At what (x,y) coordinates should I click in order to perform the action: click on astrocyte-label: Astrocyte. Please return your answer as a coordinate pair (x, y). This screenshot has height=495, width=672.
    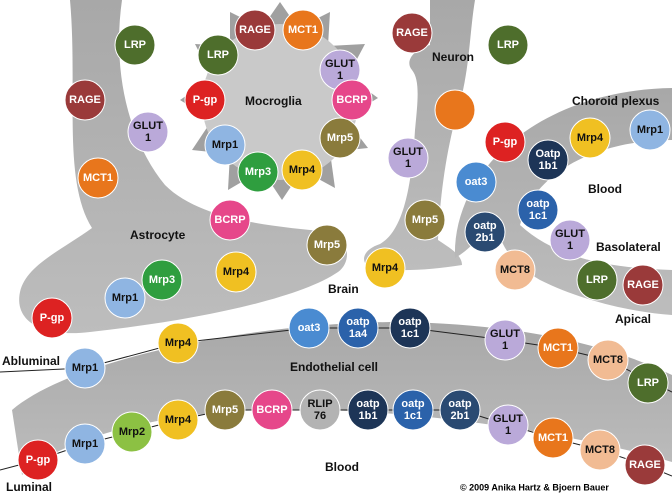
    Looking at the image, I should click on (158, 235).